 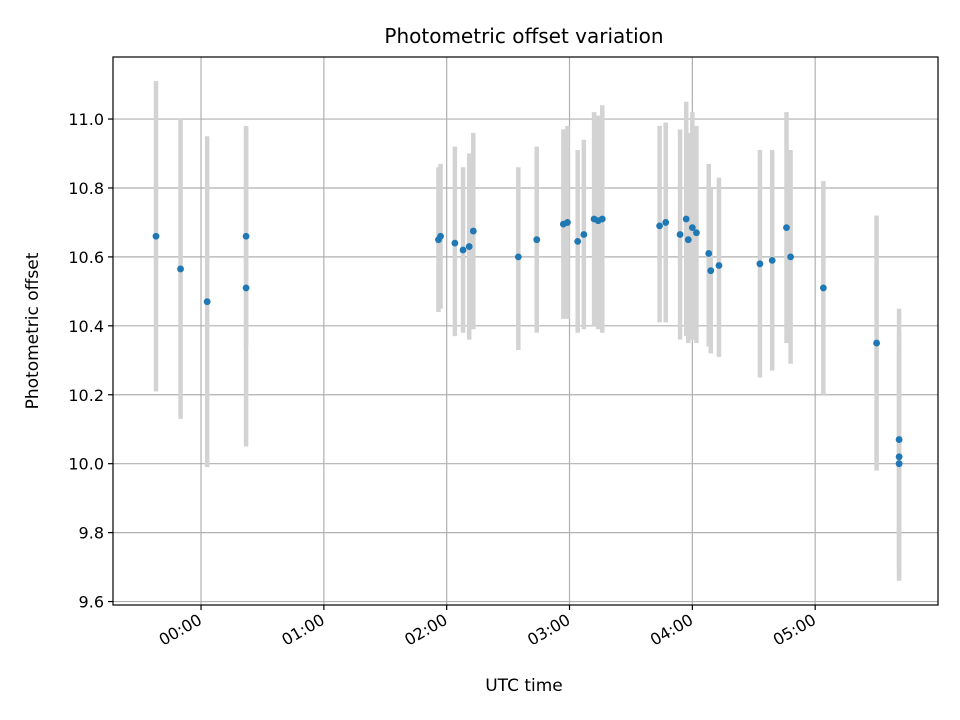 What do you see at coordinates (86, 188) in the screenshot?
I see `y-tick-label: 10.8` at bounding box center [86, 188].